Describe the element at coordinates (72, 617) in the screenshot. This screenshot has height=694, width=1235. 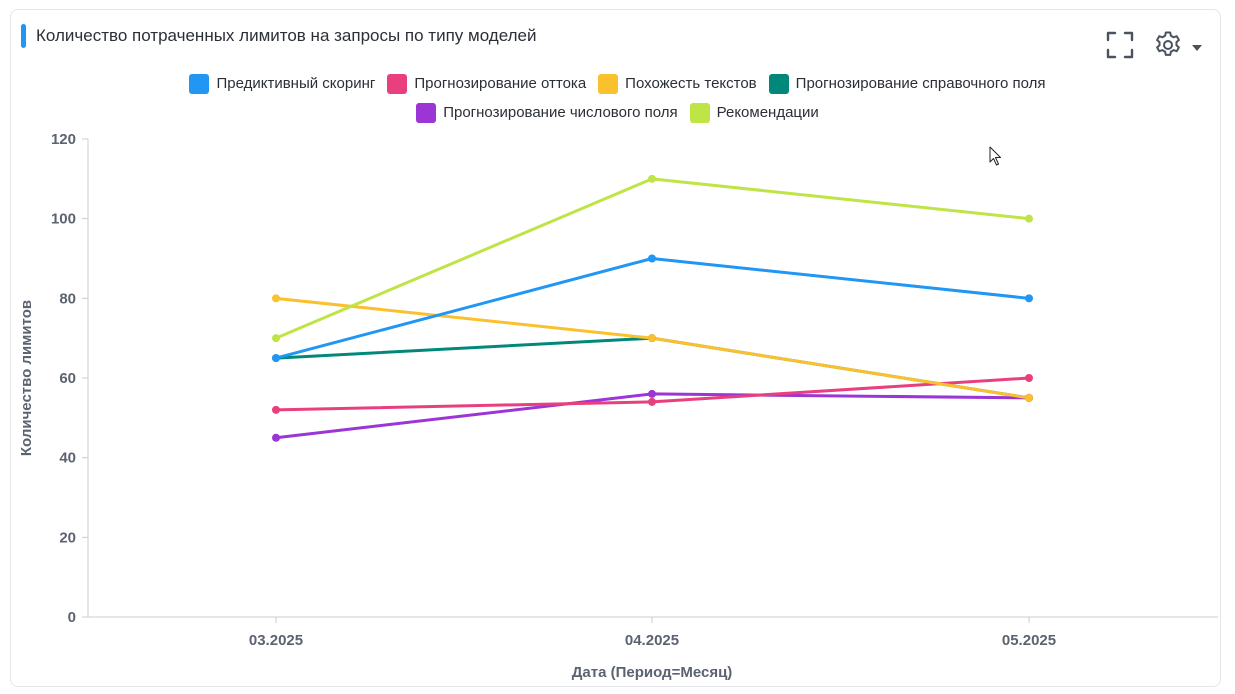
I see `y-tick-label: 0` at that location.